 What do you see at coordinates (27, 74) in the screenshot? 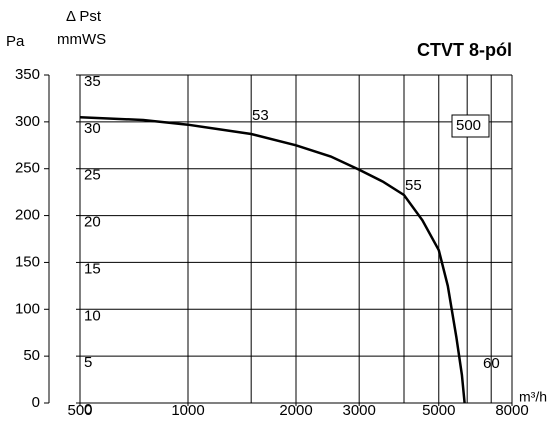
I see `y-tick-label: 350` at bounding box center [27, 74].